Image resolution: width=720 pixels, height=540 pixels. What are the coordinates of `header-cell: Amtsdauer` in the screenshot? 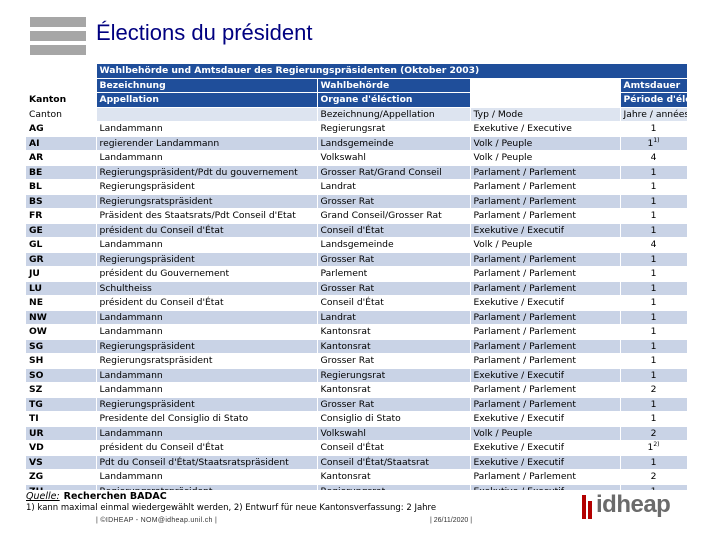 It's located at (653, 85).